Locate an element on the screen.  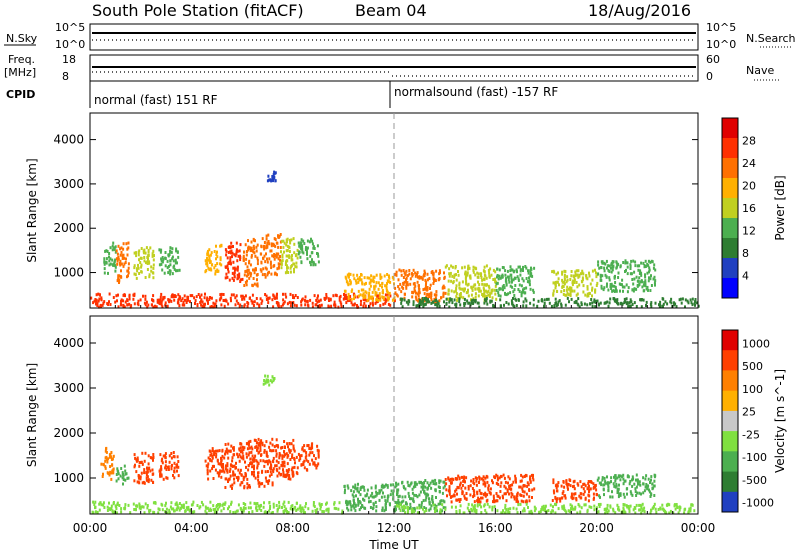
data-patch is located at coordinates (236, 466).